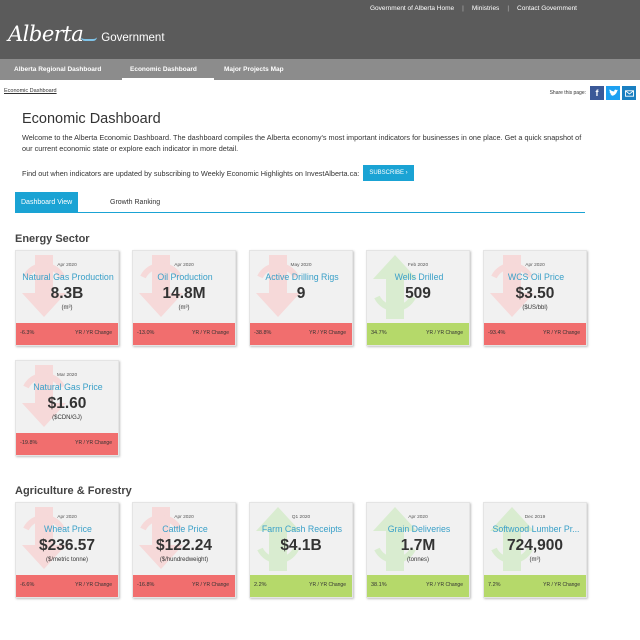  What do you see at coordinates (185, 277) in the screenshot?
I see `card-title: Oil Production` at bounding box center [185, 277].